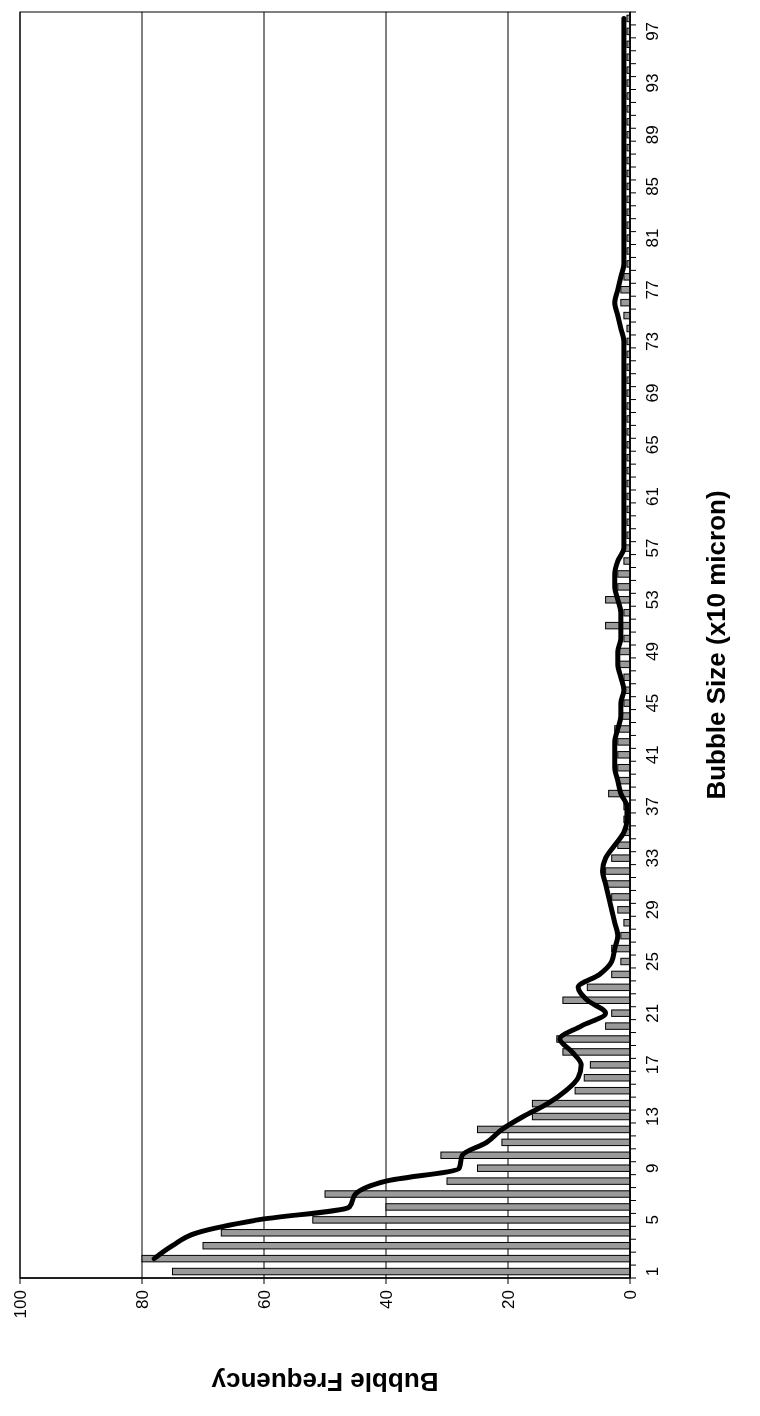 This screenshot has width=760, height=1416. What do you see at coordinates (652, 1013) in the screenshot?
I see `y-tick-label: 21` at bounding box center [652, 1013].